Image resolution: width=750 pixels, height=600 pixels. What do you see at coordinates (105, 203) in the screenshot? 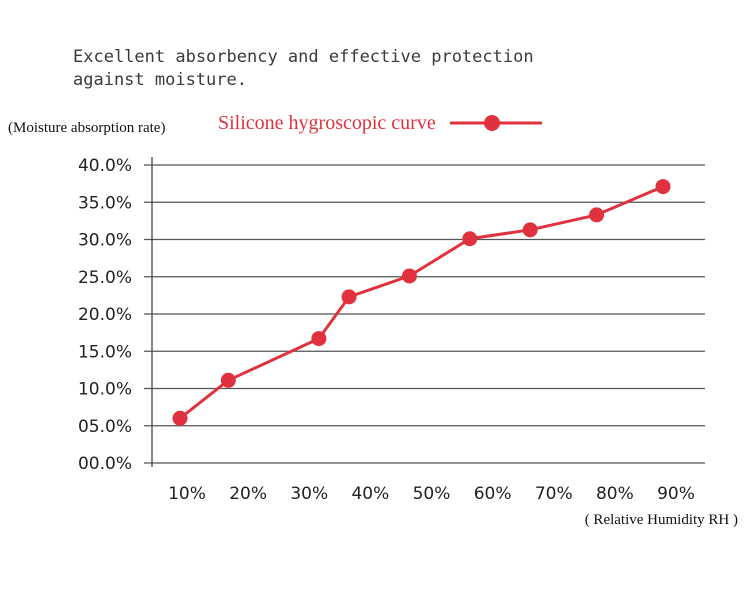
I see `y-tick-label: 35.0%` at bounding box center [105, 203].